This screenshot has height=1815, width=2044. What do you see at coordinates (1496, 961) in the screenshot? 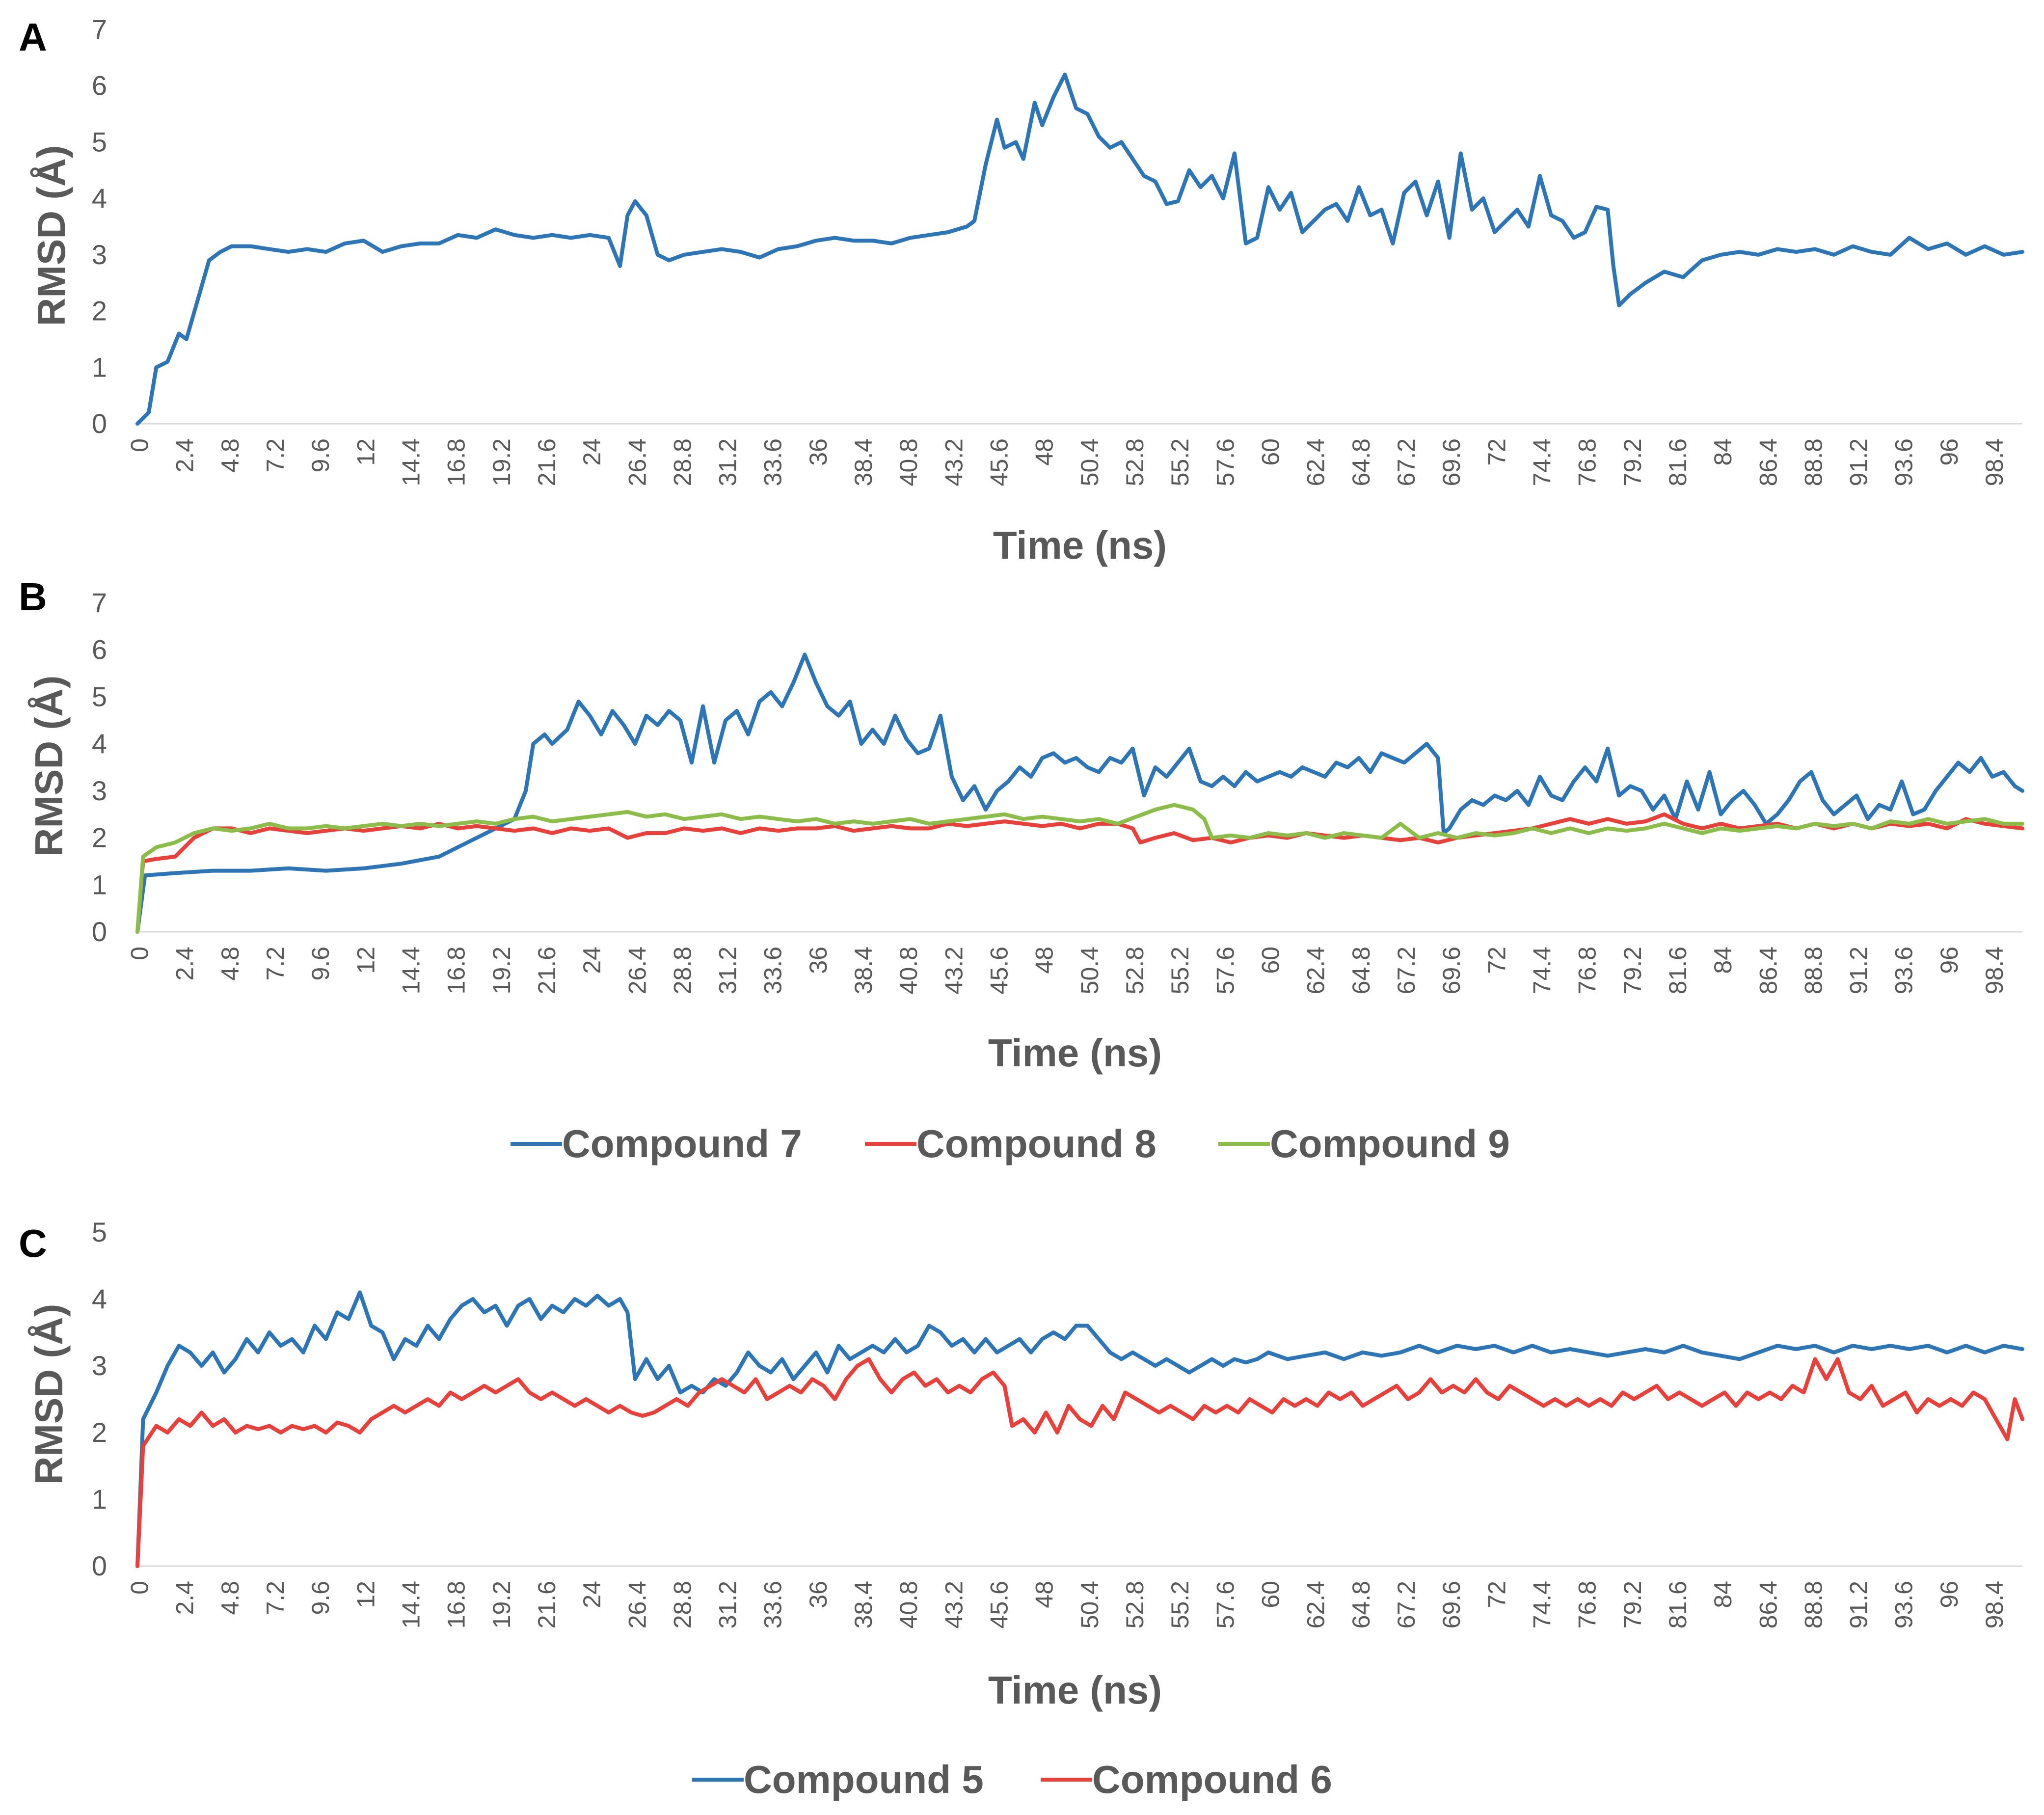
I see `panel-b-x-tick-30: 72` at bounding box center [1496, 961].